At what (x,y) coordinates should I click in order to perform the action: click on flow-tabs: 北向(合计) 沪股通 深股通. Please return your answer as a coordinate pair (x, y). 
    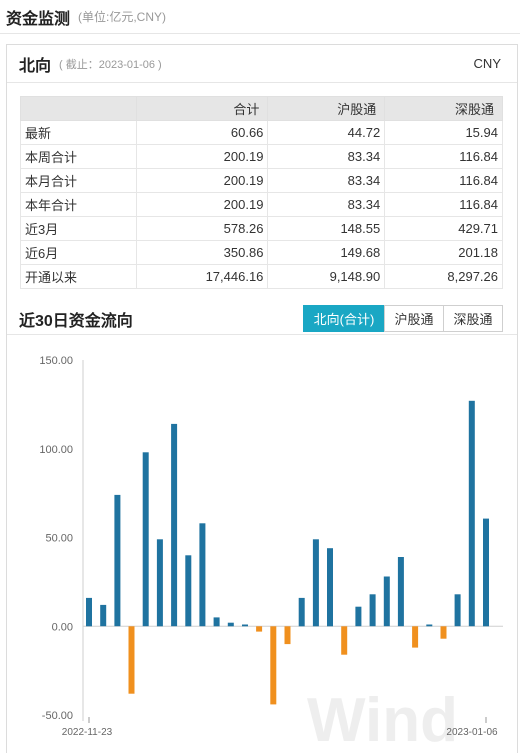
    Looking at the image, I should click on (403, 318).